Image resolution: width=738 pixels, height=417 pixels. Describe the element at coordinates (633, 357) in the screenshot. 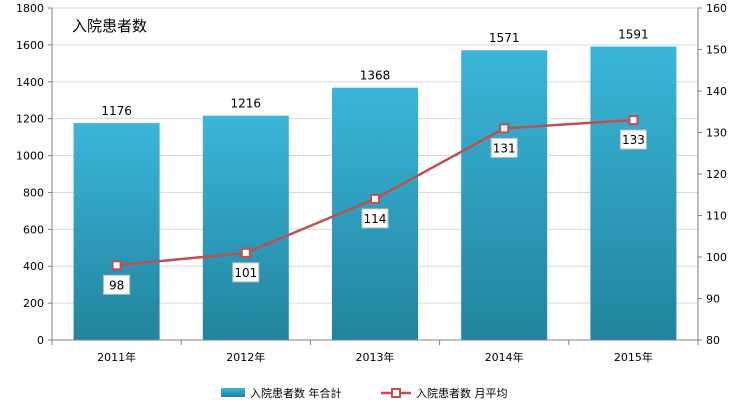

I see `x-tick-label: 2015年` at that location.